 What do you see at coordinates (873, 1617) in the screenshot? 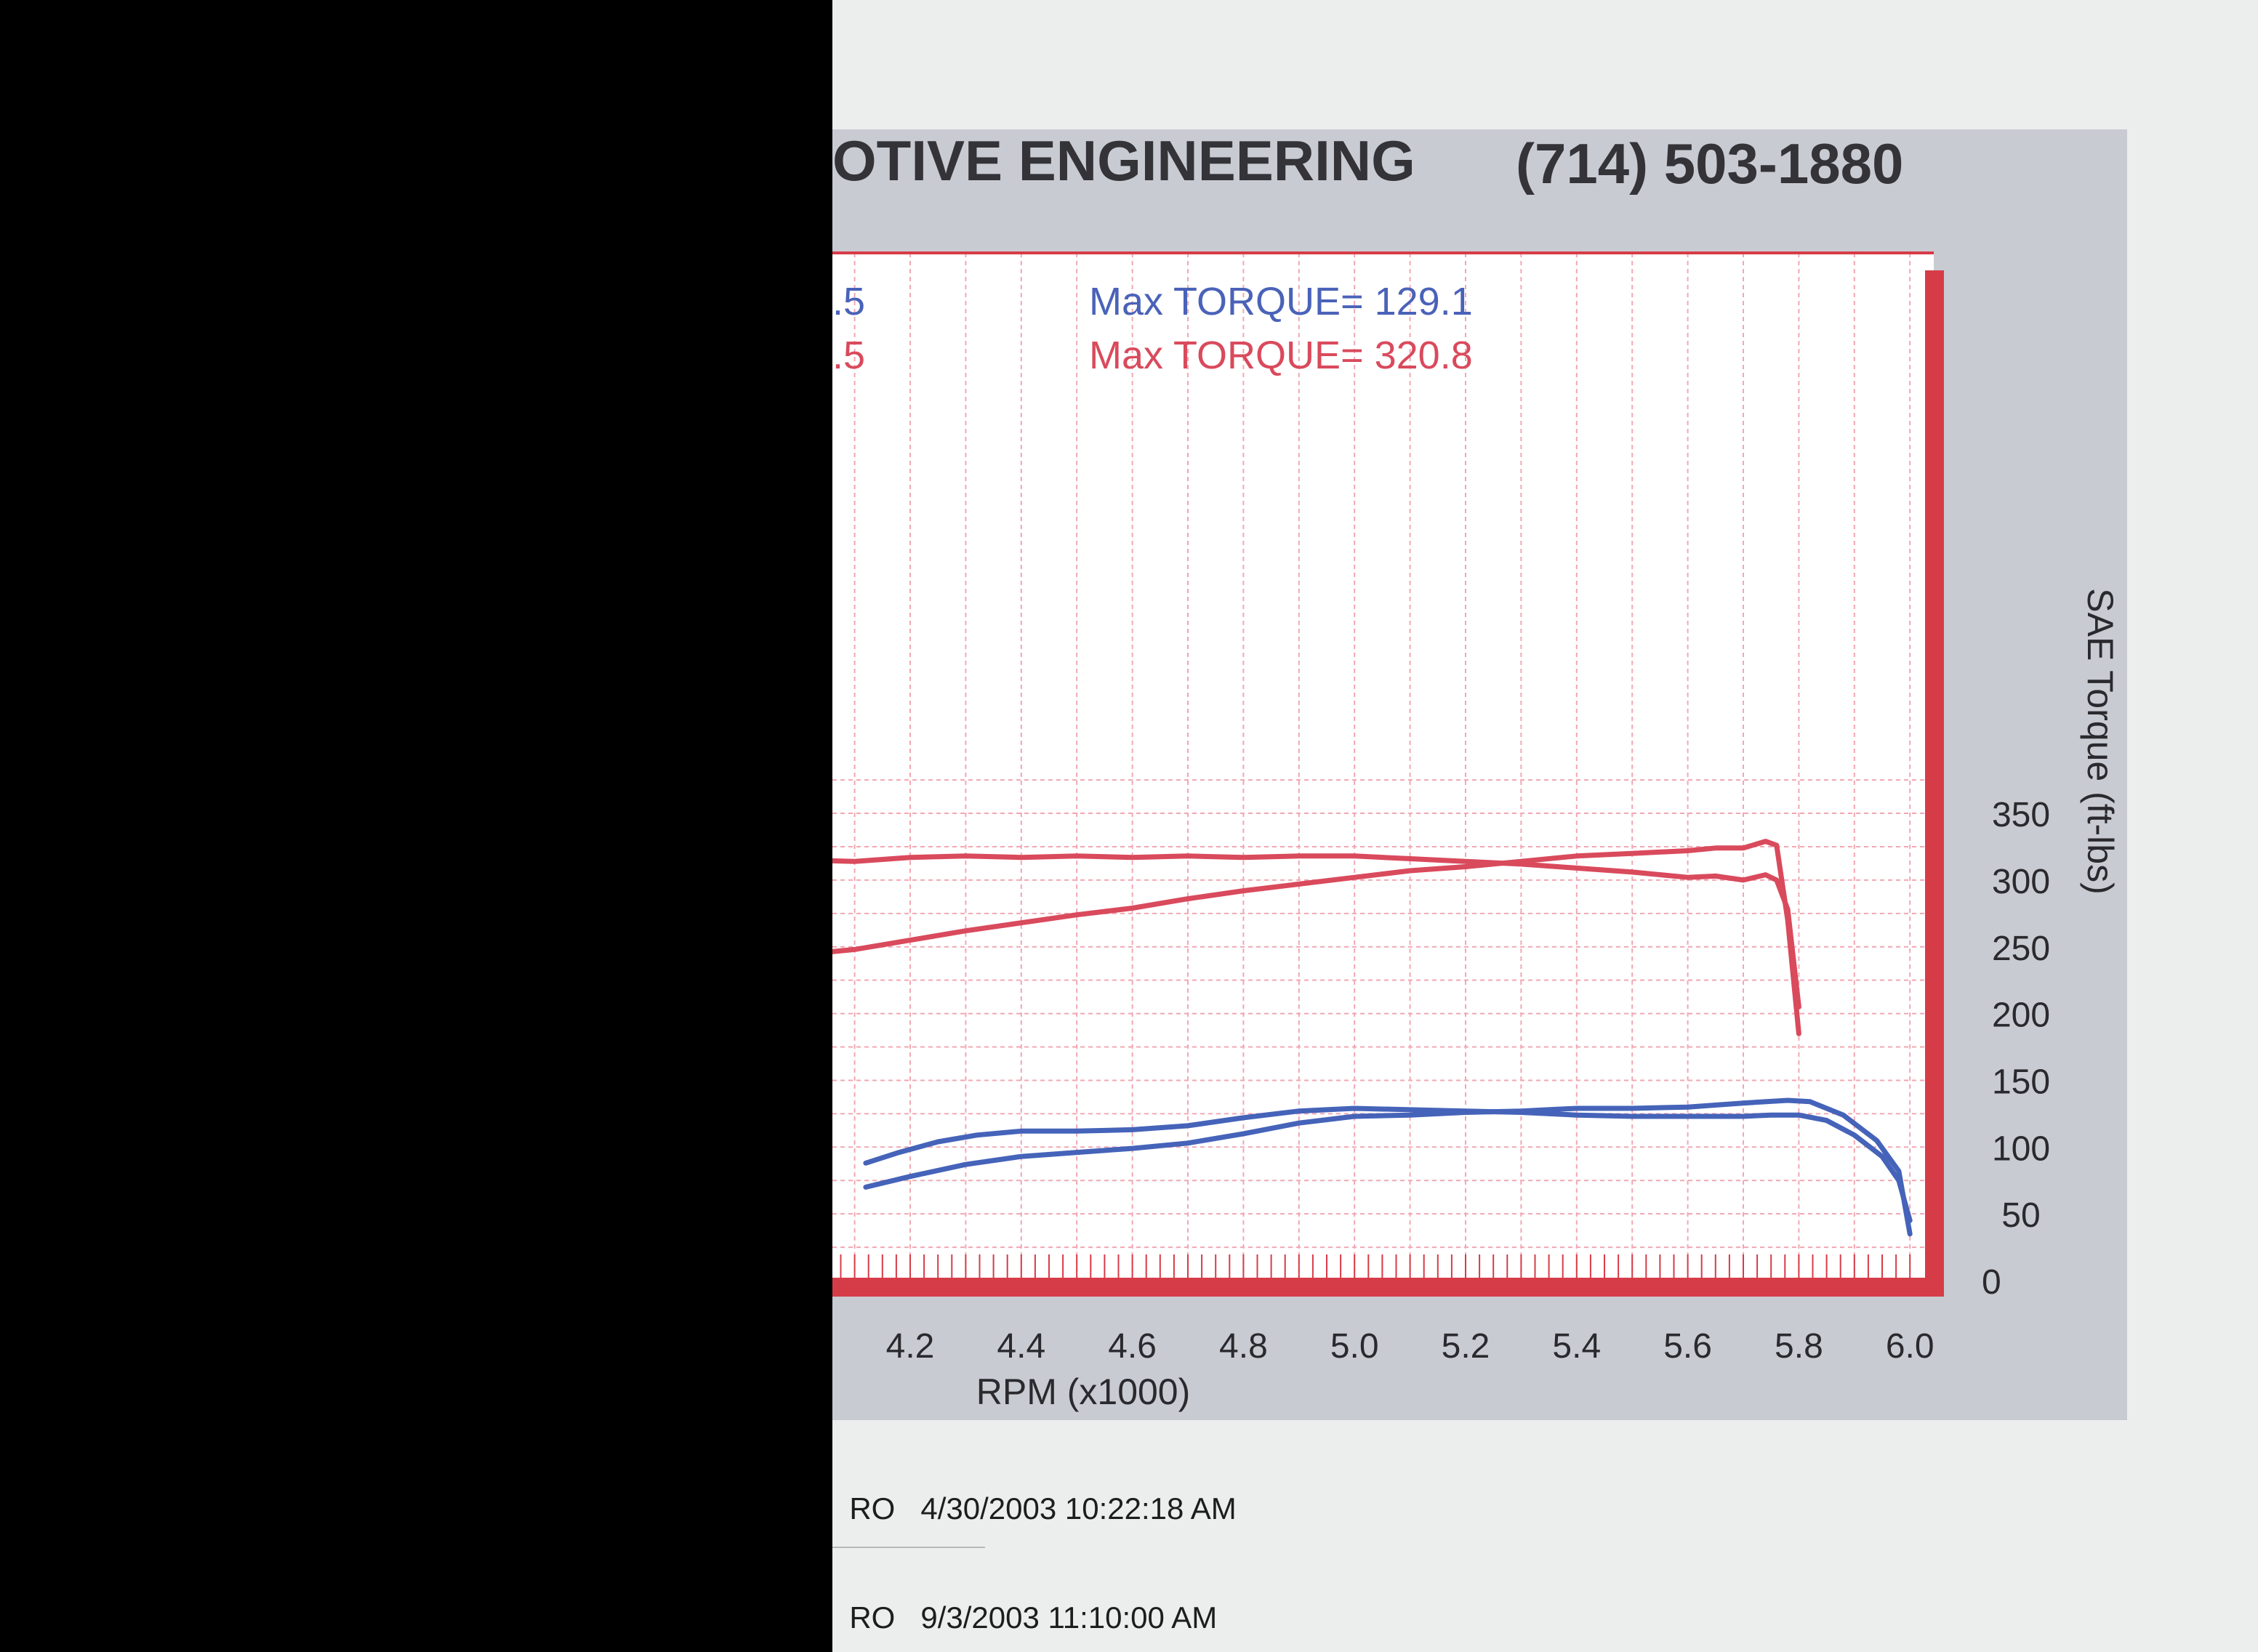
I see `run-2-fragment: RO` at bounding box center [873, 1617].